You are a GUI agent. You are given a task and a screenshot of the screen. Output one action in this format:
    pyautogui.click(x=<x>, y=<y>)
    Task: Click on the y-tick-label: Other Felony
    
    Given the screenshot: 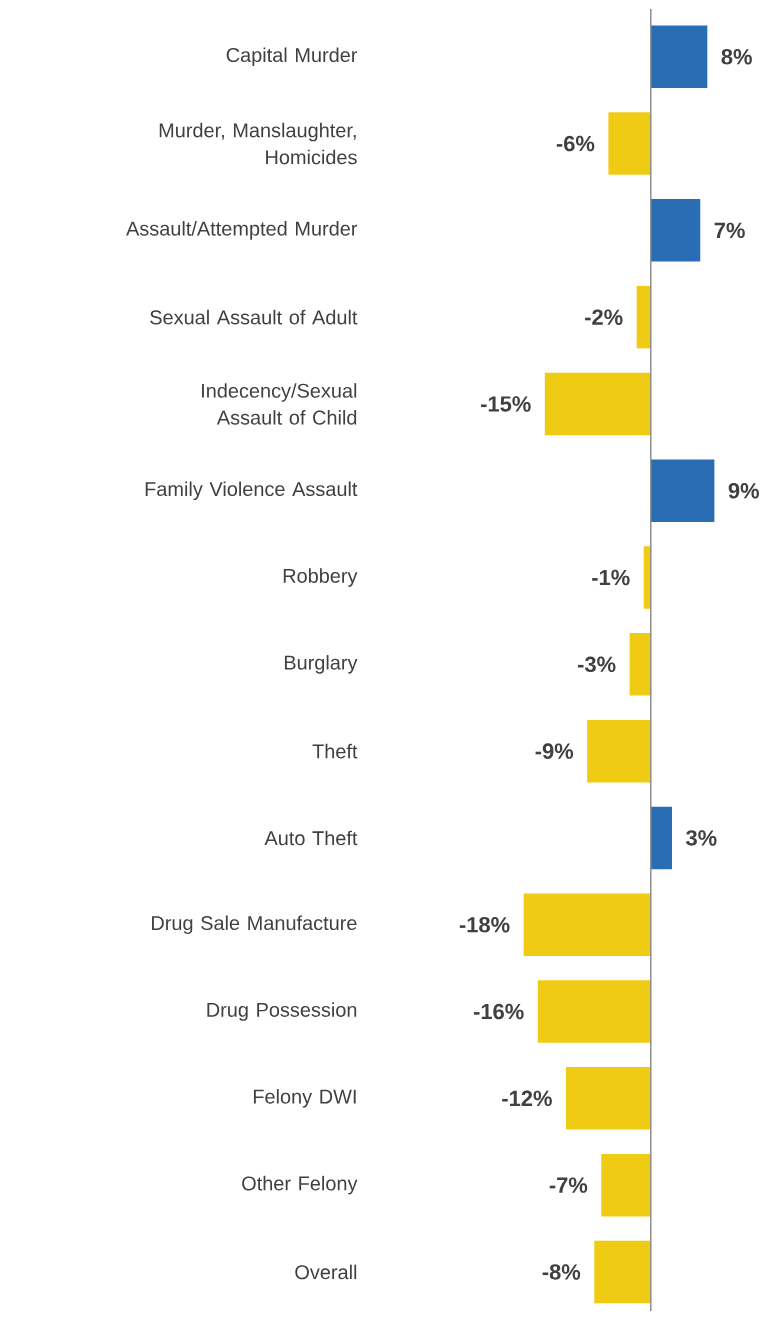 What is the action you would take?
    pyautogui.click(x=300, y=1185)
    